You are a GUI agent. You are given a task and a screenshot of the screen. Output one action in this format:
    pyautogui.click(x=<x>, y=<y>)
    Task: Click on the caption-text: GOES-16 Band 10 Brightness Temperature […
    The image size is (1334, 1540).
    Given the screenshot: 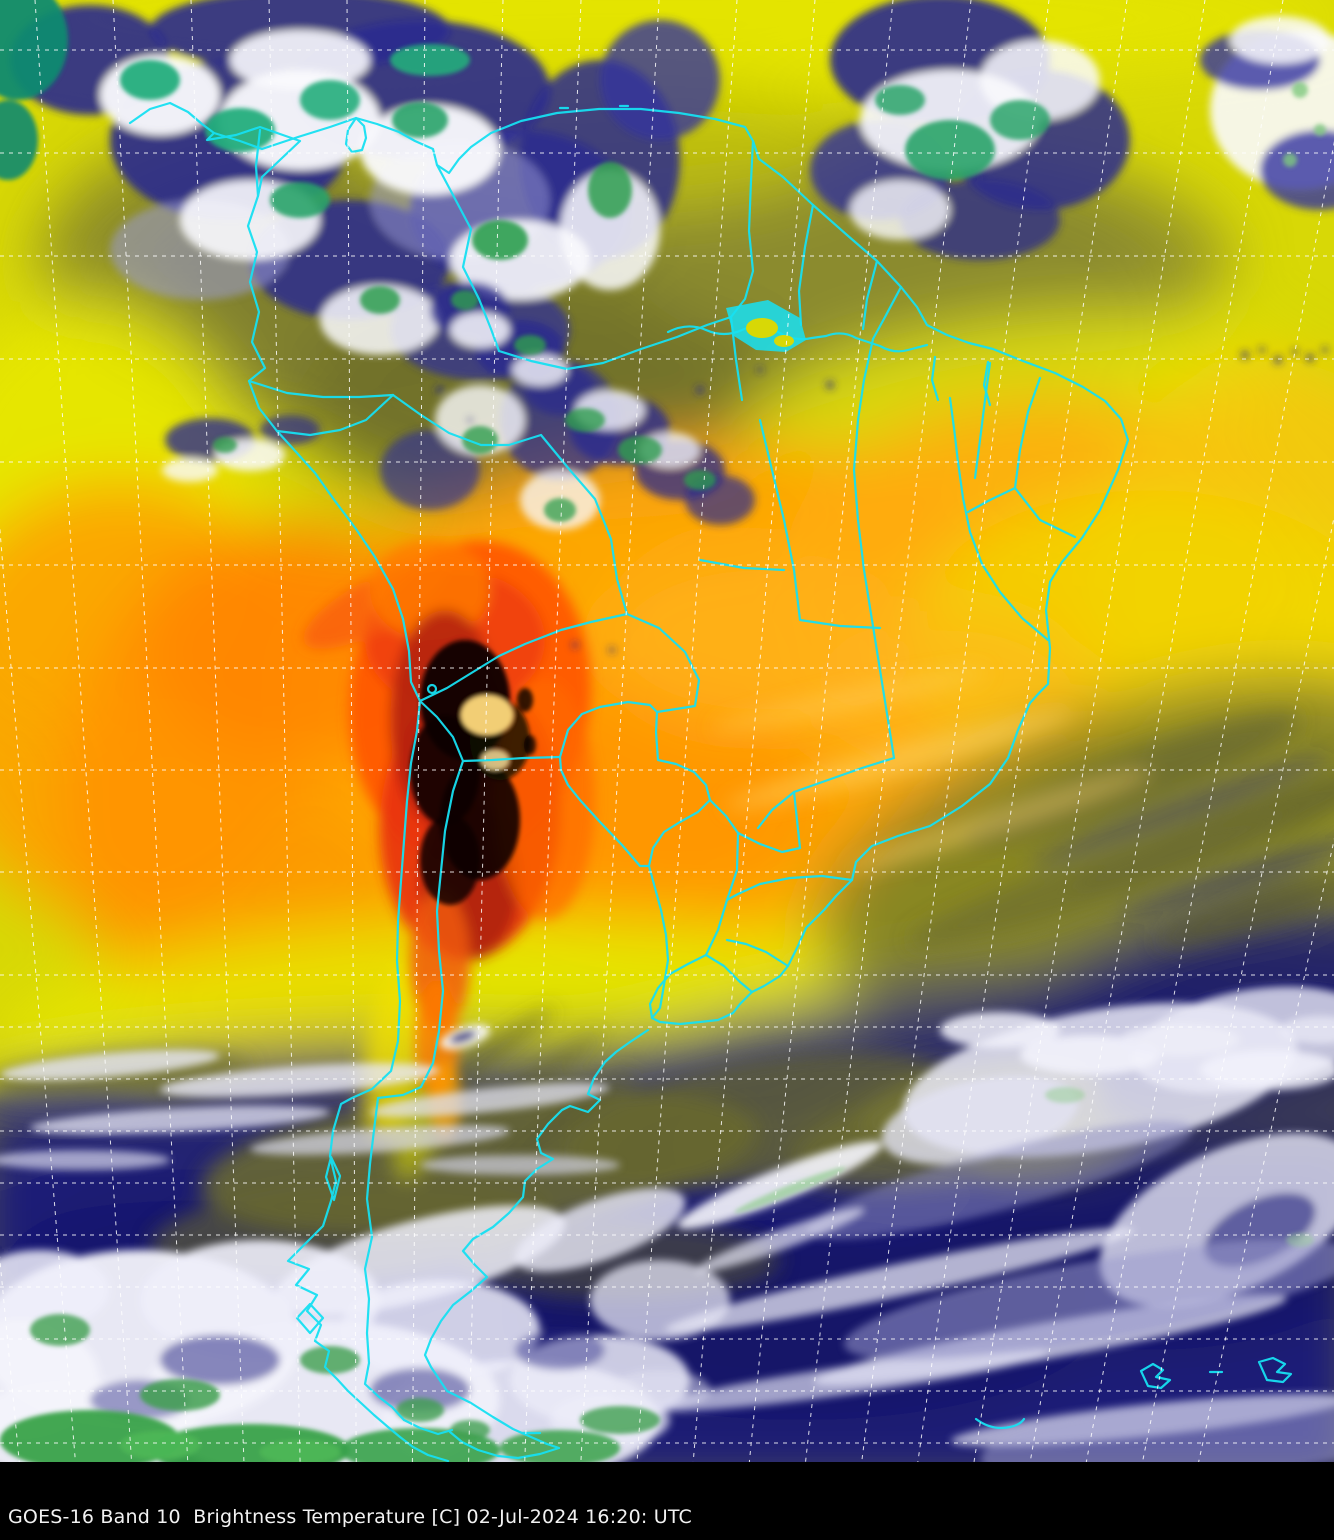 What is the action you would take?
    pyautogui.click(x=350, y=1517)
    